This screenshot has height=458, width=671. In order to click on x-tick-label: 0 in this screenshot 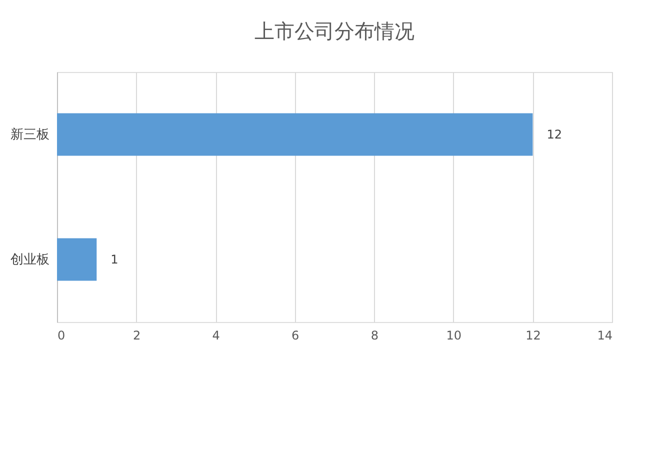, I will do `click(62, 335)`.